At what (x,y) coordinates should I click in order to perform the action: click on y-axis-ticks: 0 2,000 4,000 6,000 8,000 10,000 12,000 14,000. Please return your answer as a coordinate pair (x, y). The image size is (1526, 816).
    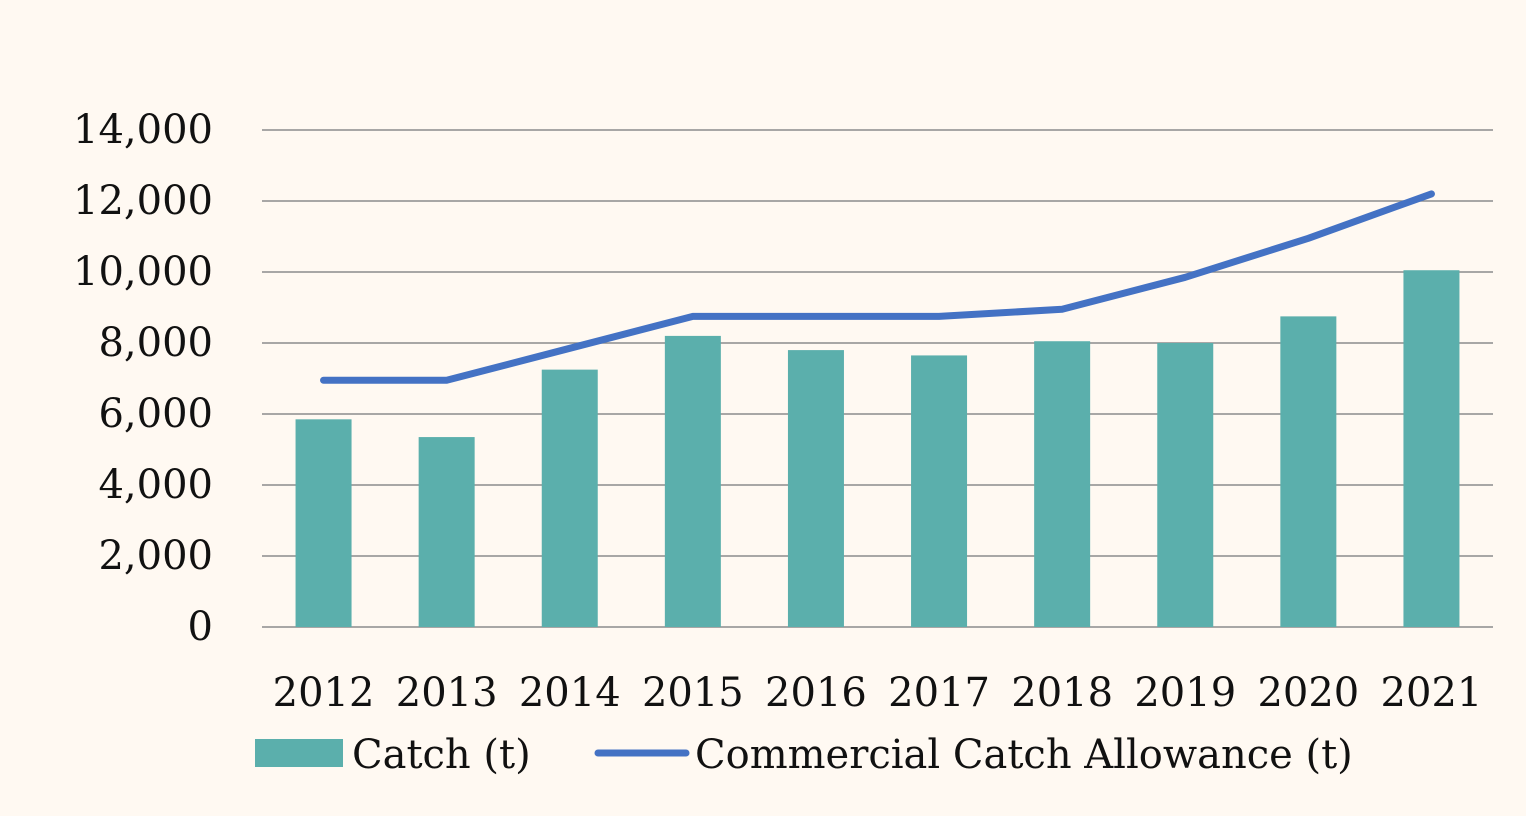
    Looking at the image, I should click on (143, 378).